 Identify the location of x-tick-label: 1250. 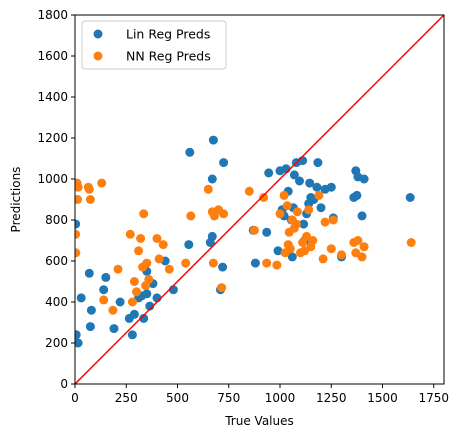
(331, 398).